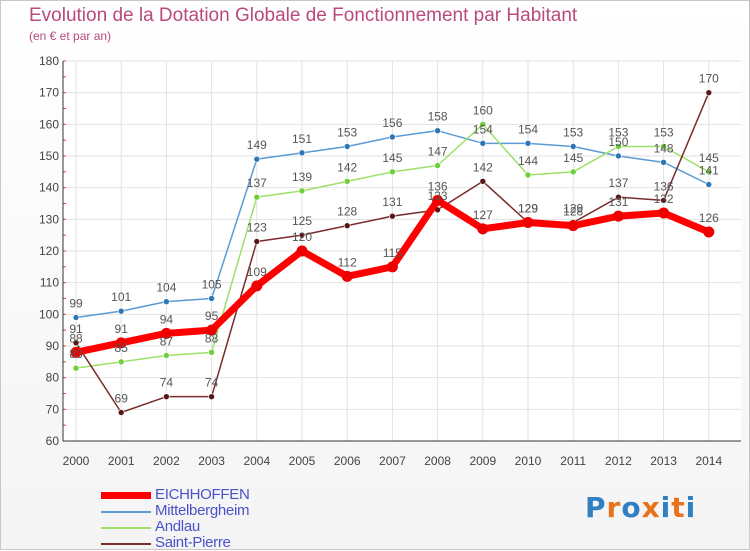  Describe the element at coordinates (53, 409) in the screenshot. I see `y-tick-label: 70` at that location.